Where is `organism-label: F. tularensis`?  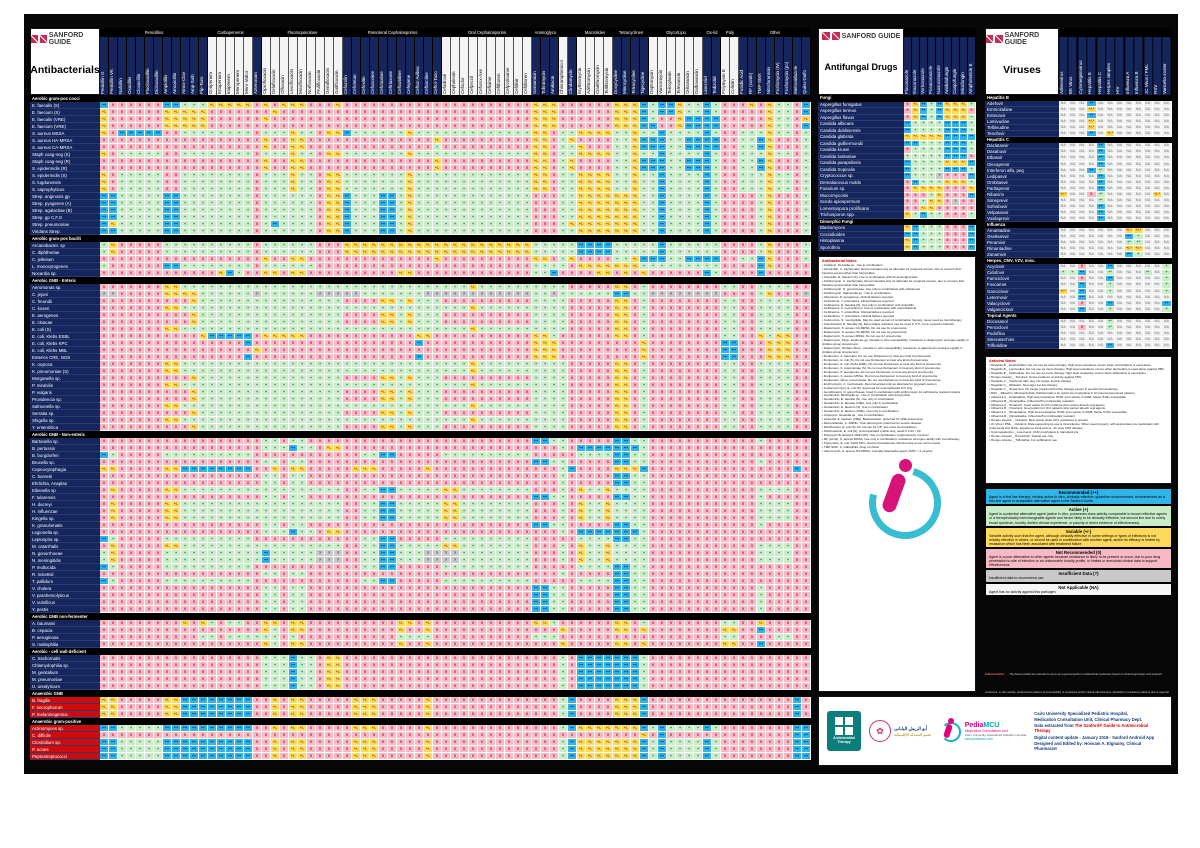 organism-label: F. tularensis is located at coordinates (65, 497).